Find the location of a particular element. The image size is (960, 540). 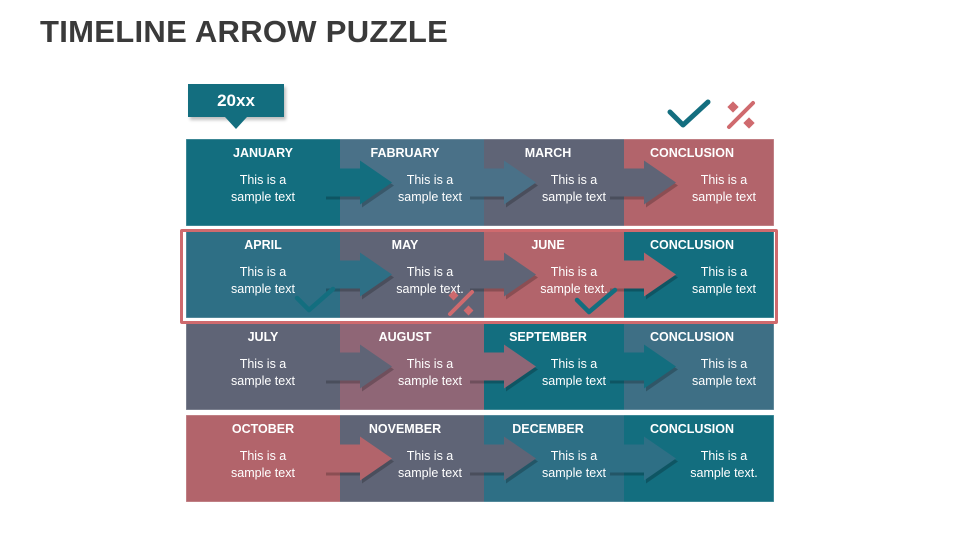

cell-month-label: JANUARY is located at coordinates (263, 153).